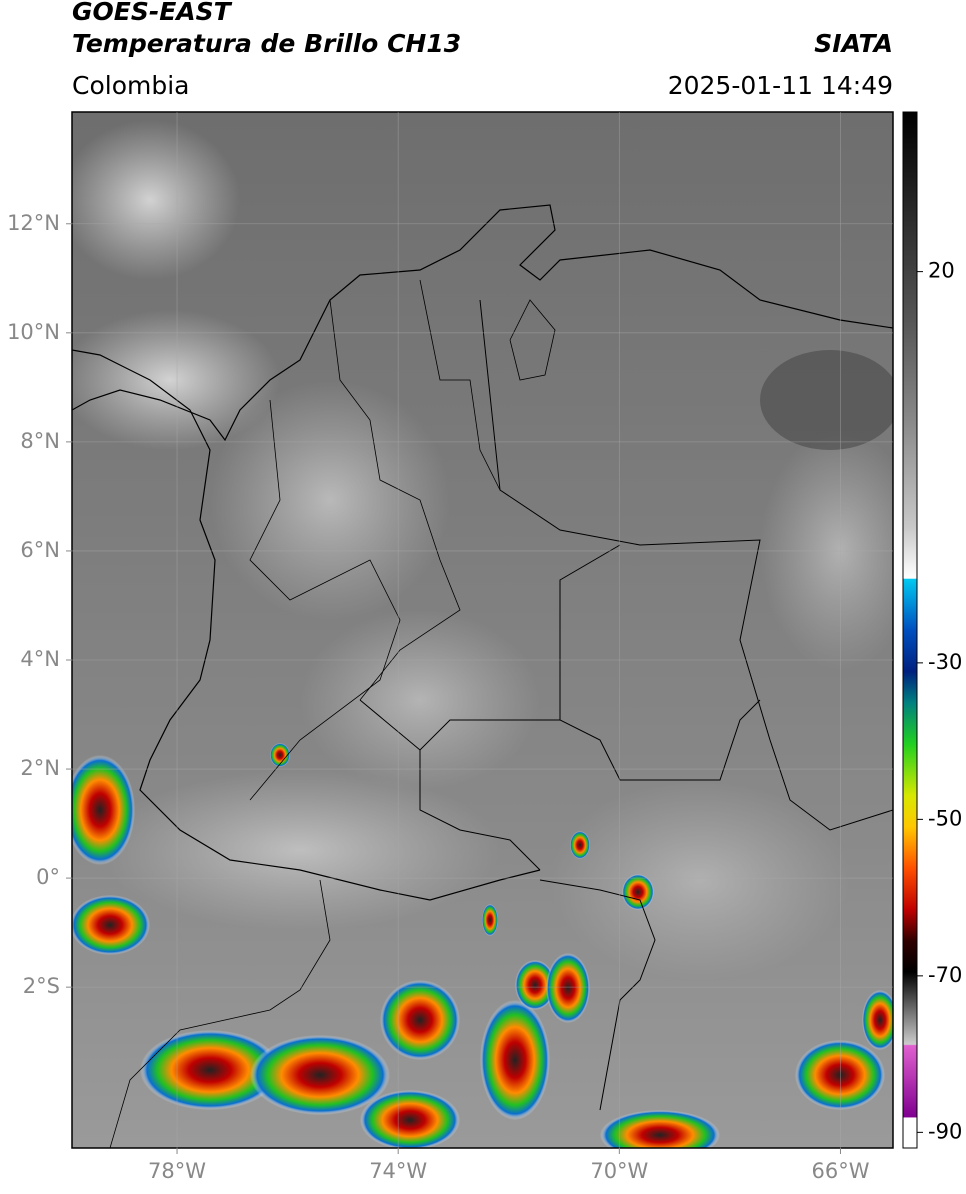 Image resolution: width=966 pixels, height=1194 pixels. What do you see at coordinates (910, 630) in the screenshot?
I see `colorbar` at bounding box center [910, 630].